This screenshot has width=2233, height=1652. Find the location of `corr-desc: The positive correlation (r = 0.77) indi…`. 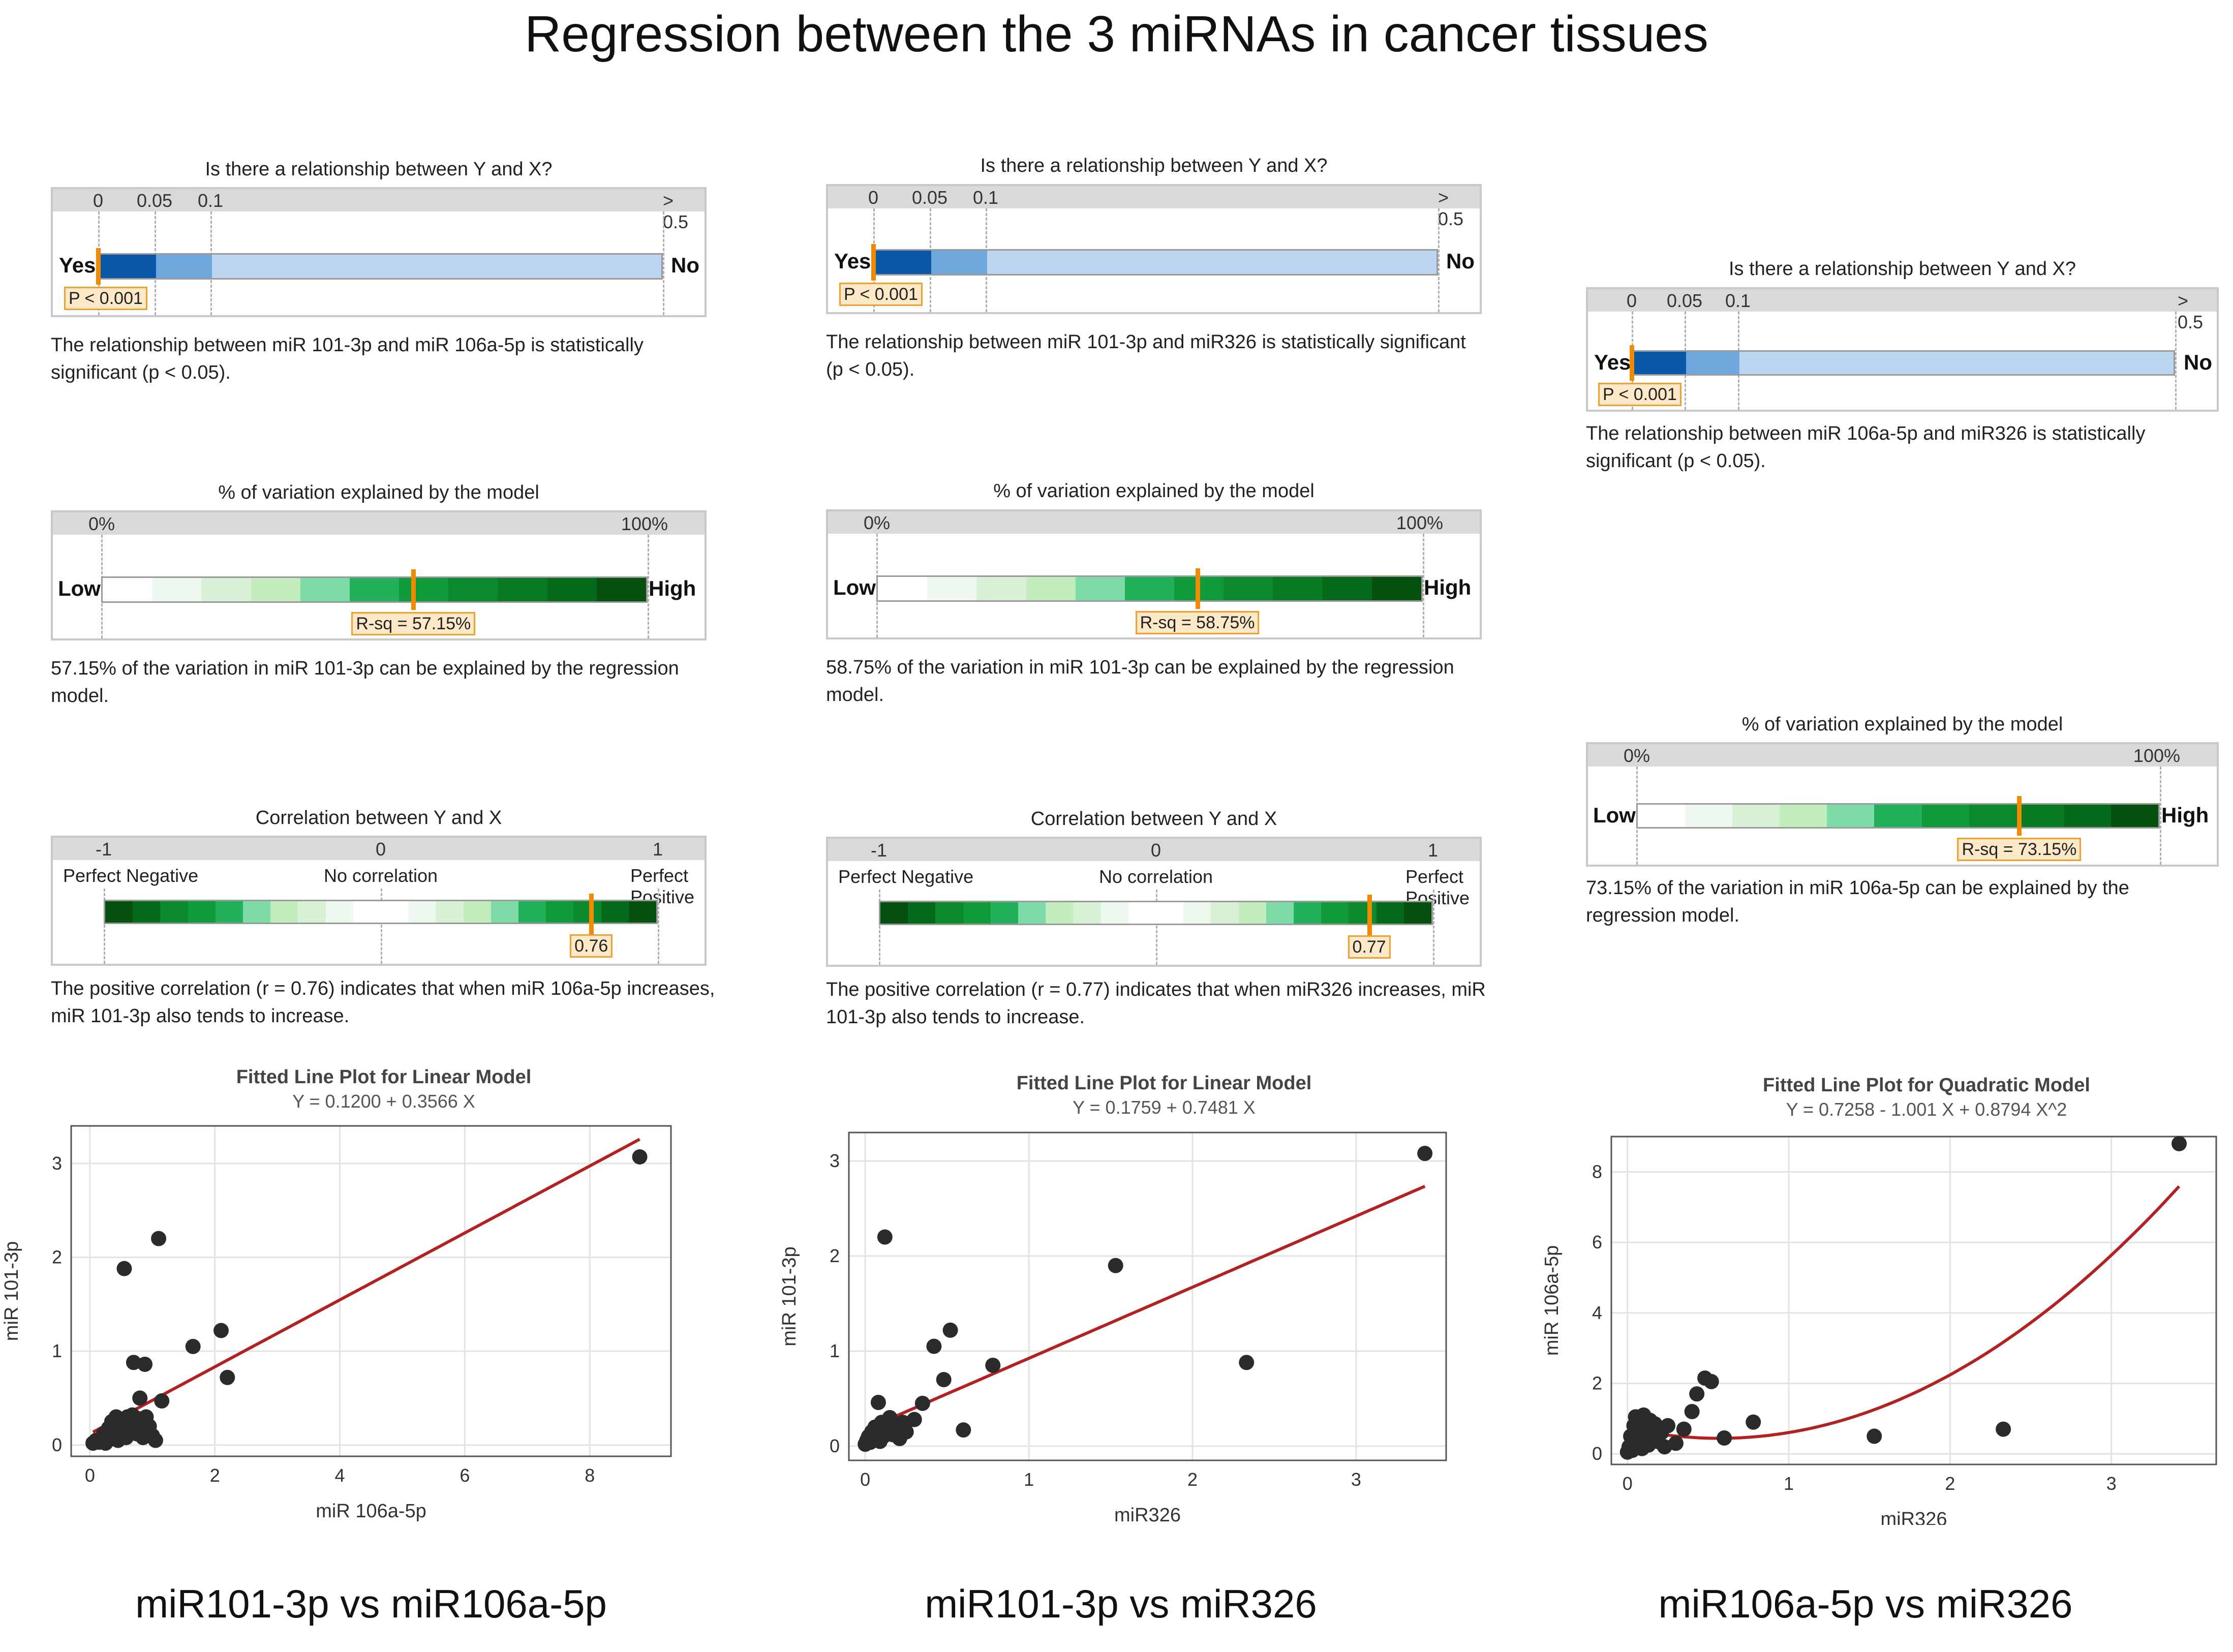

corr-desc: The positive correlation (r = 0.77) indi… is located at coordinates (1156, 1004).